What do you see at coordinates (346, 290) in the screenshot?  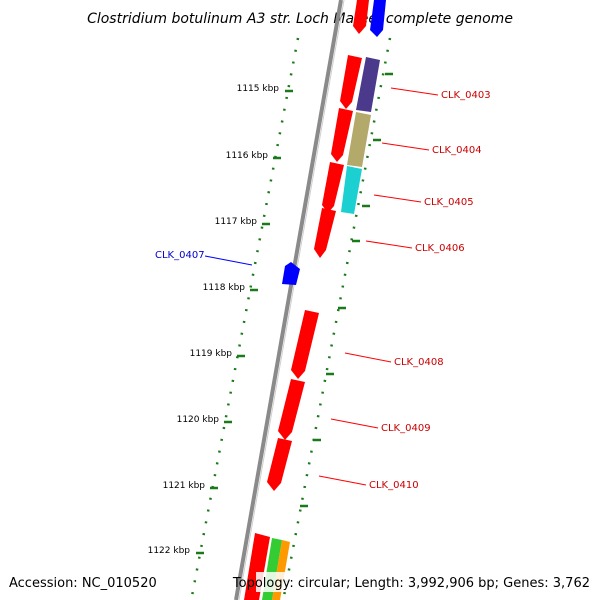 I see `right-track-ticks` at bounding box center [346, 290].